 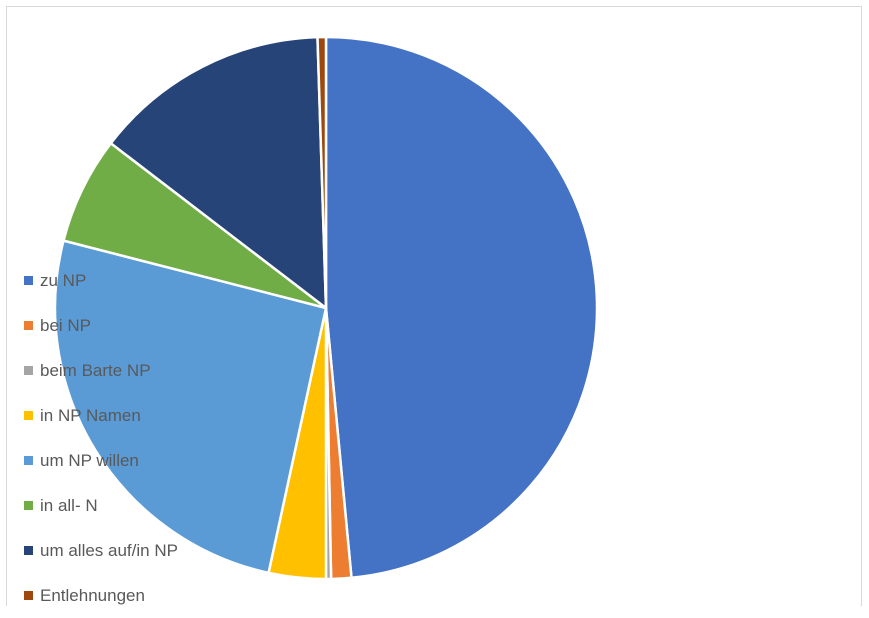 I want to click on legend-item: Entlehnungen, so click(x=101, y=595).